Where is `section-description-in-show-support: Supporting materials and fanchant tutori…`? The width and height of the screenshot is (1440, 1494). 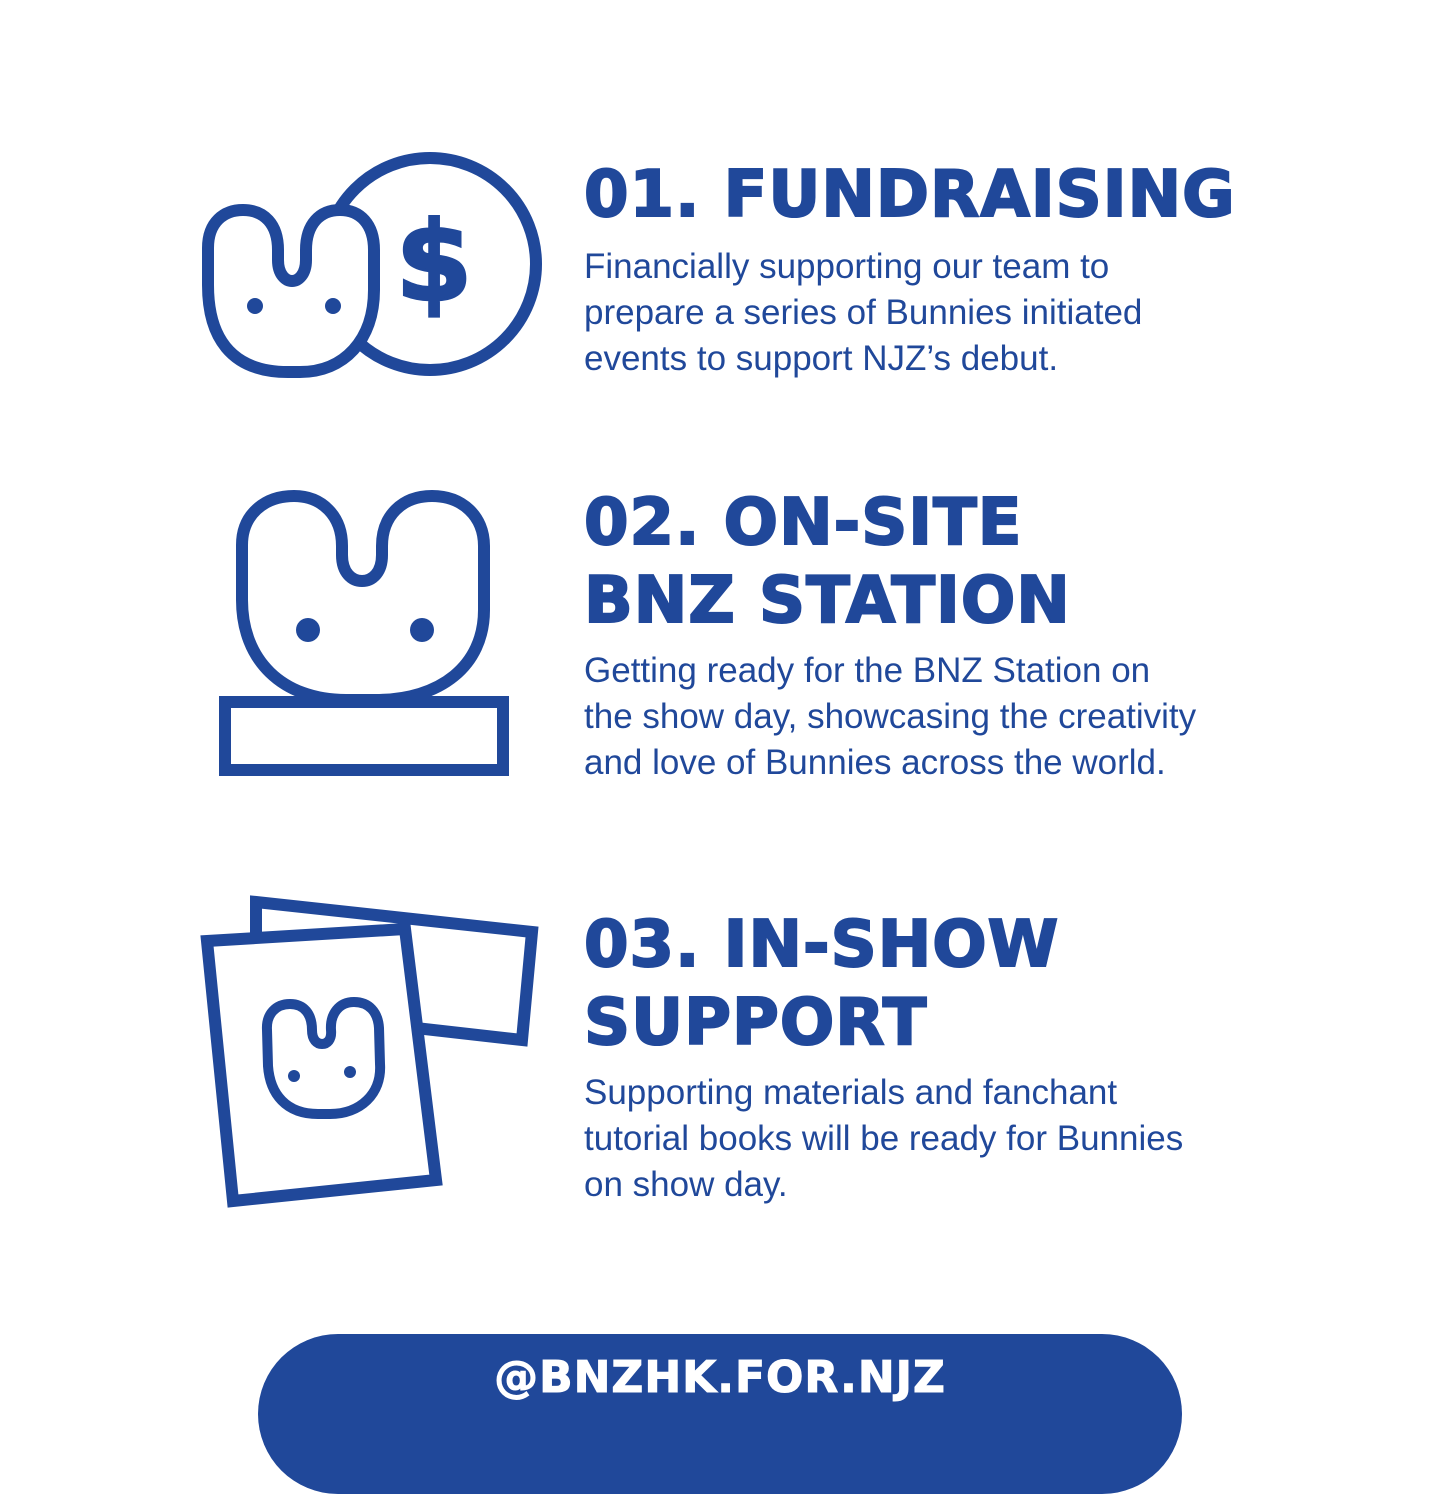 section-description-in-show-support: Supporting materials and fanchant tutori… is located at coordinates (914, 1139).